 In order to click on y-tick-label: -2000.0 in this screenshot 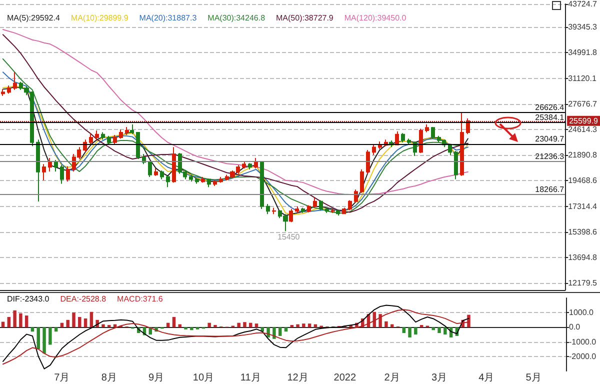, I will do `click(583, 356)`.